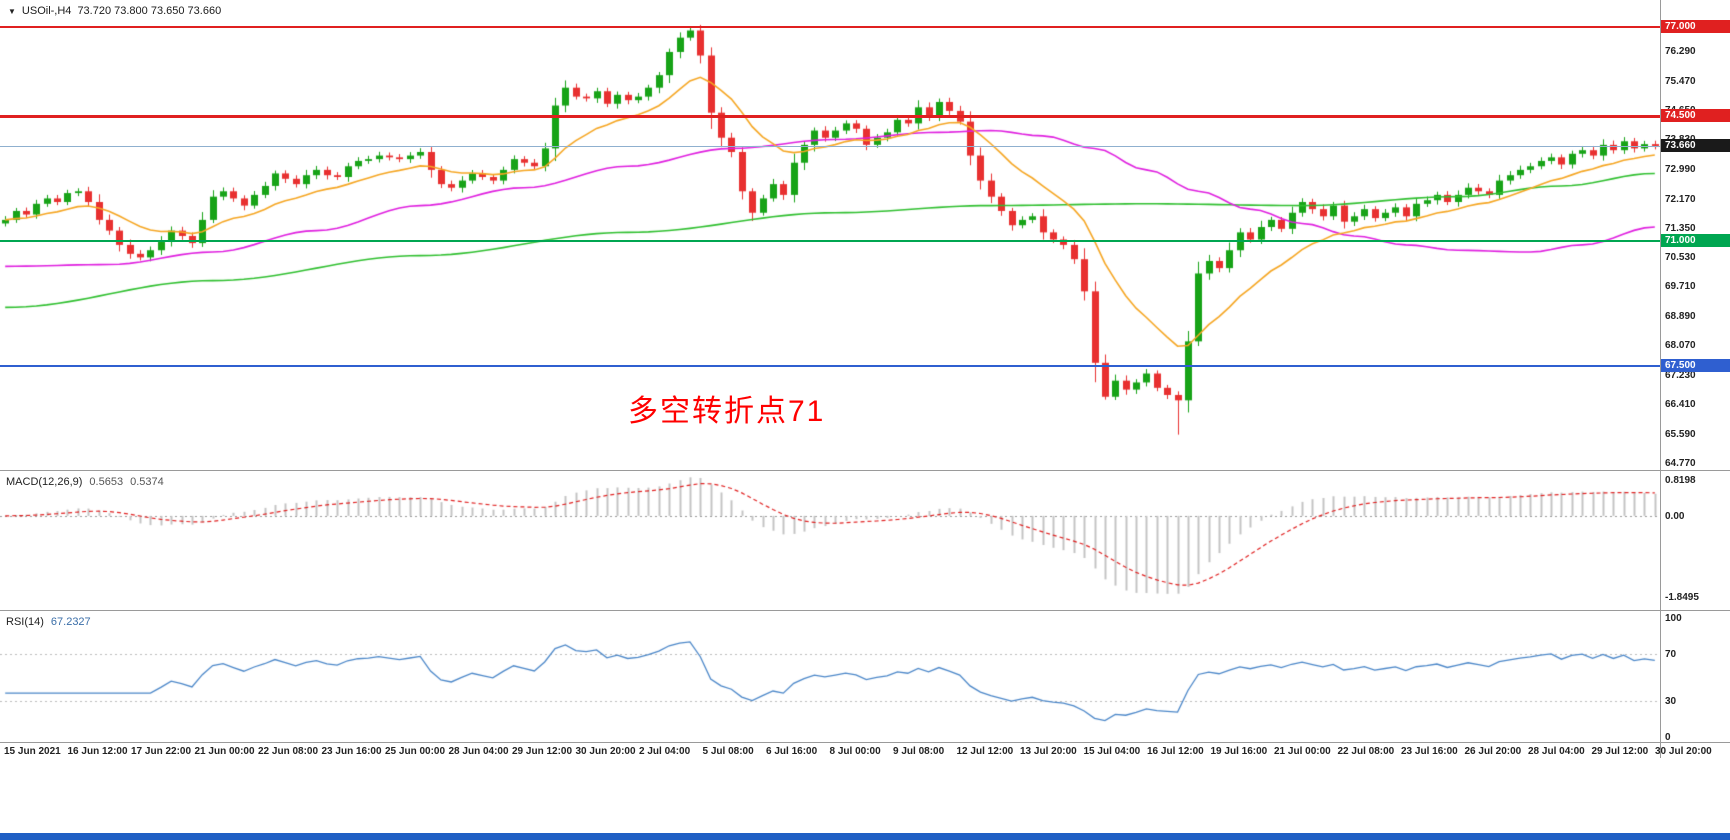 The image size is (1730, 840). I want to click on time-axis-label: 23 Jul 16:00, so click(1429, 751).